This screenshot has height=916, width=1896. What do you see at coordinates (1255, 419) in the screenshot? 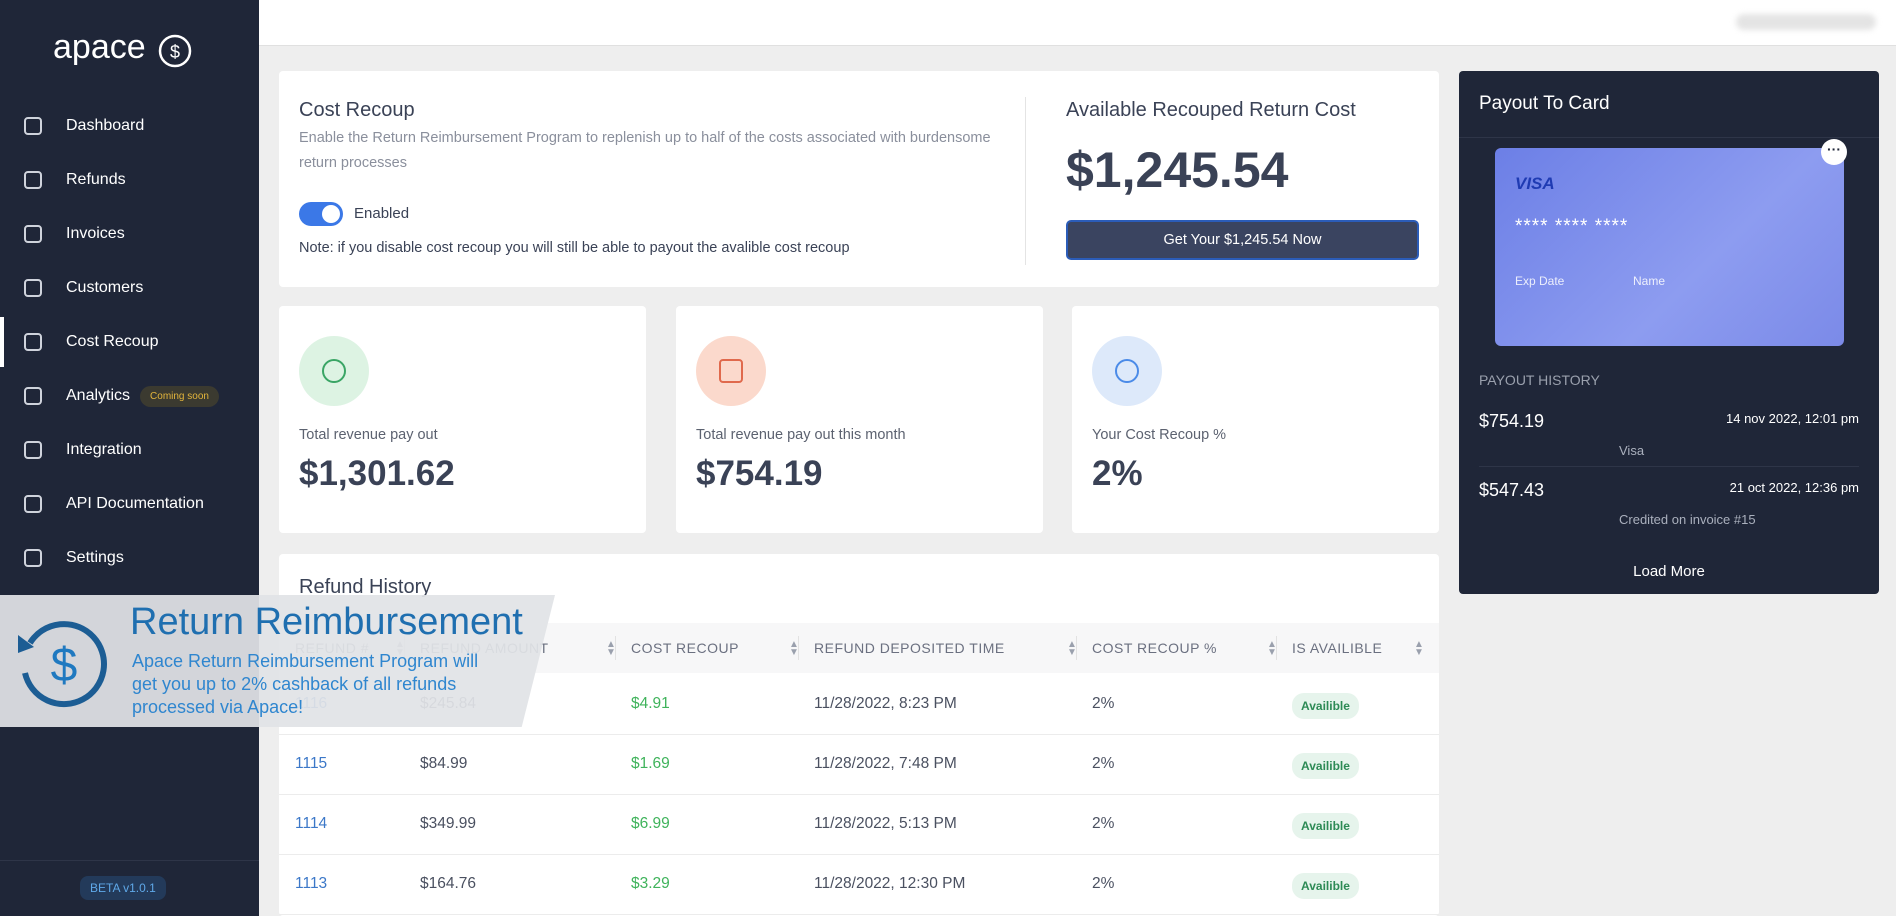
I see `stat-card: Your Cost Recoup % 2%` at bounding box center [1255, 419].